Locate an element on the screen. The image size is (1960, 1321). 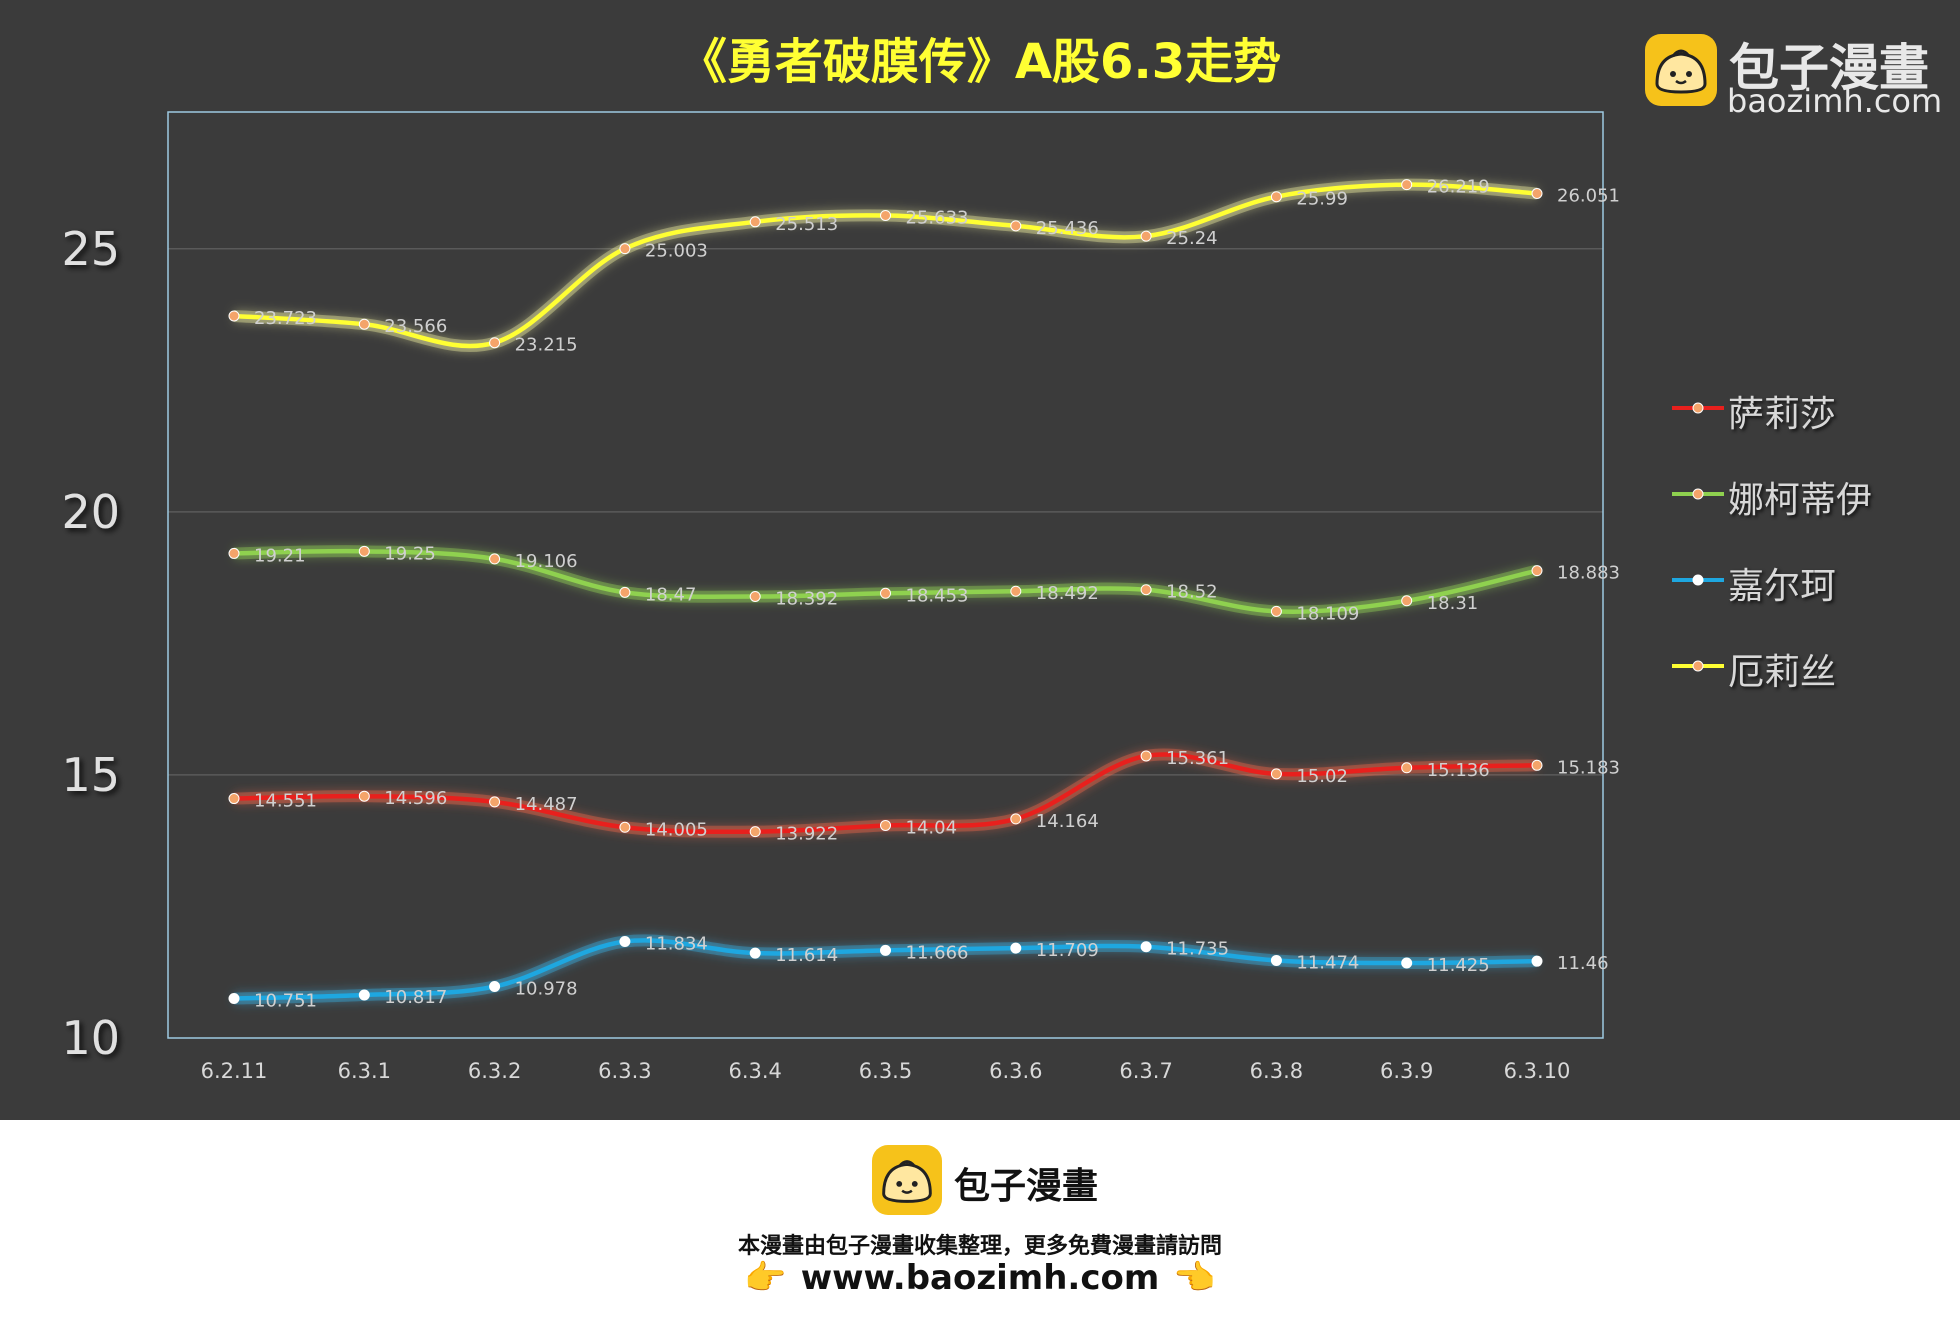
data-label: 11.666 is located at coordinates (937, 952).